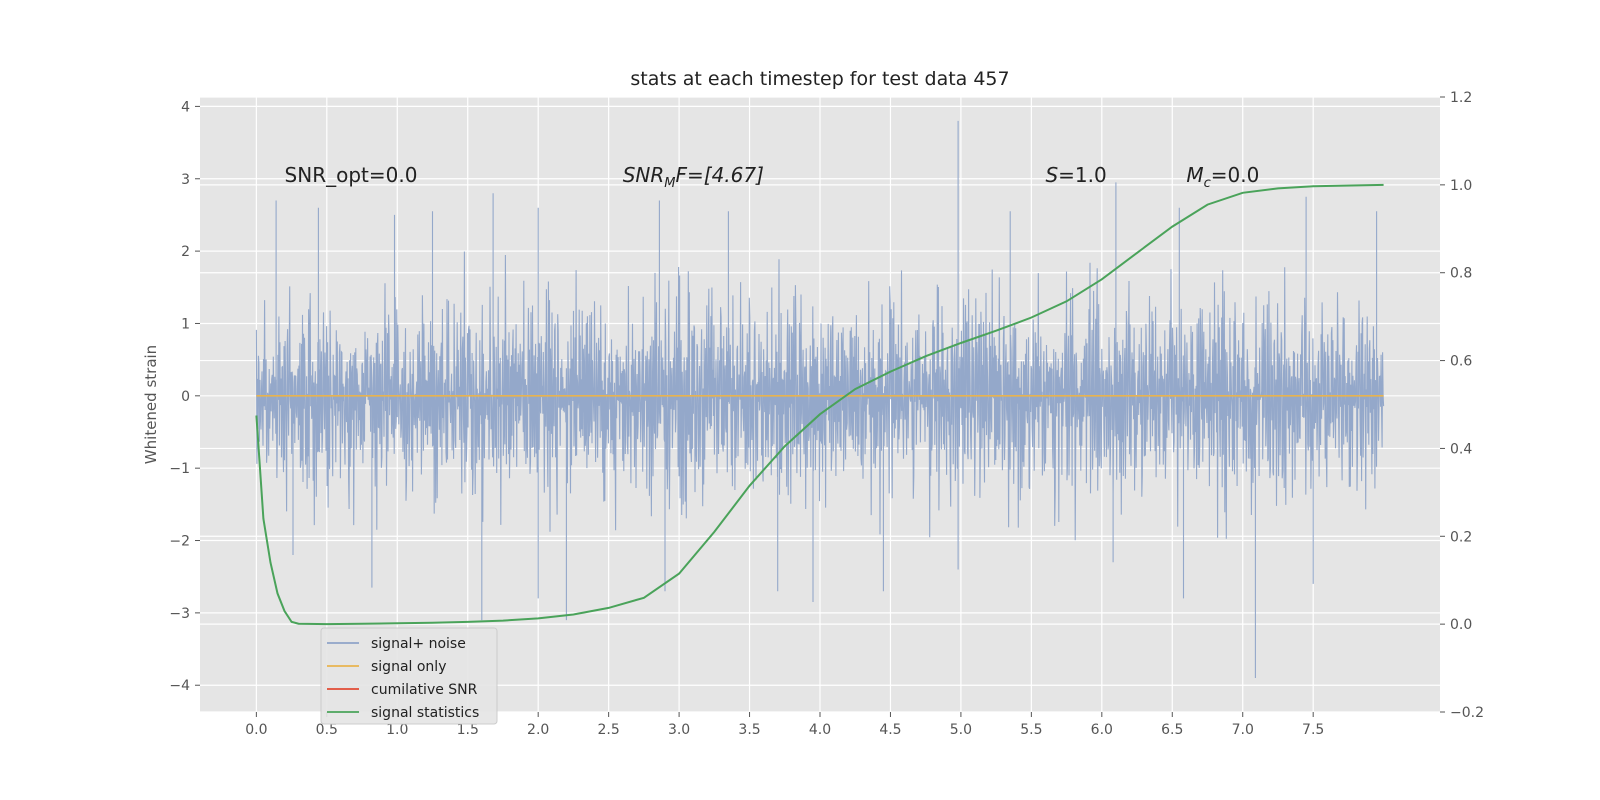  What do you see at coordinates (179, 614) in the screenshot?
I see `y-tick-label: −3` at bounding box center [179, 614].